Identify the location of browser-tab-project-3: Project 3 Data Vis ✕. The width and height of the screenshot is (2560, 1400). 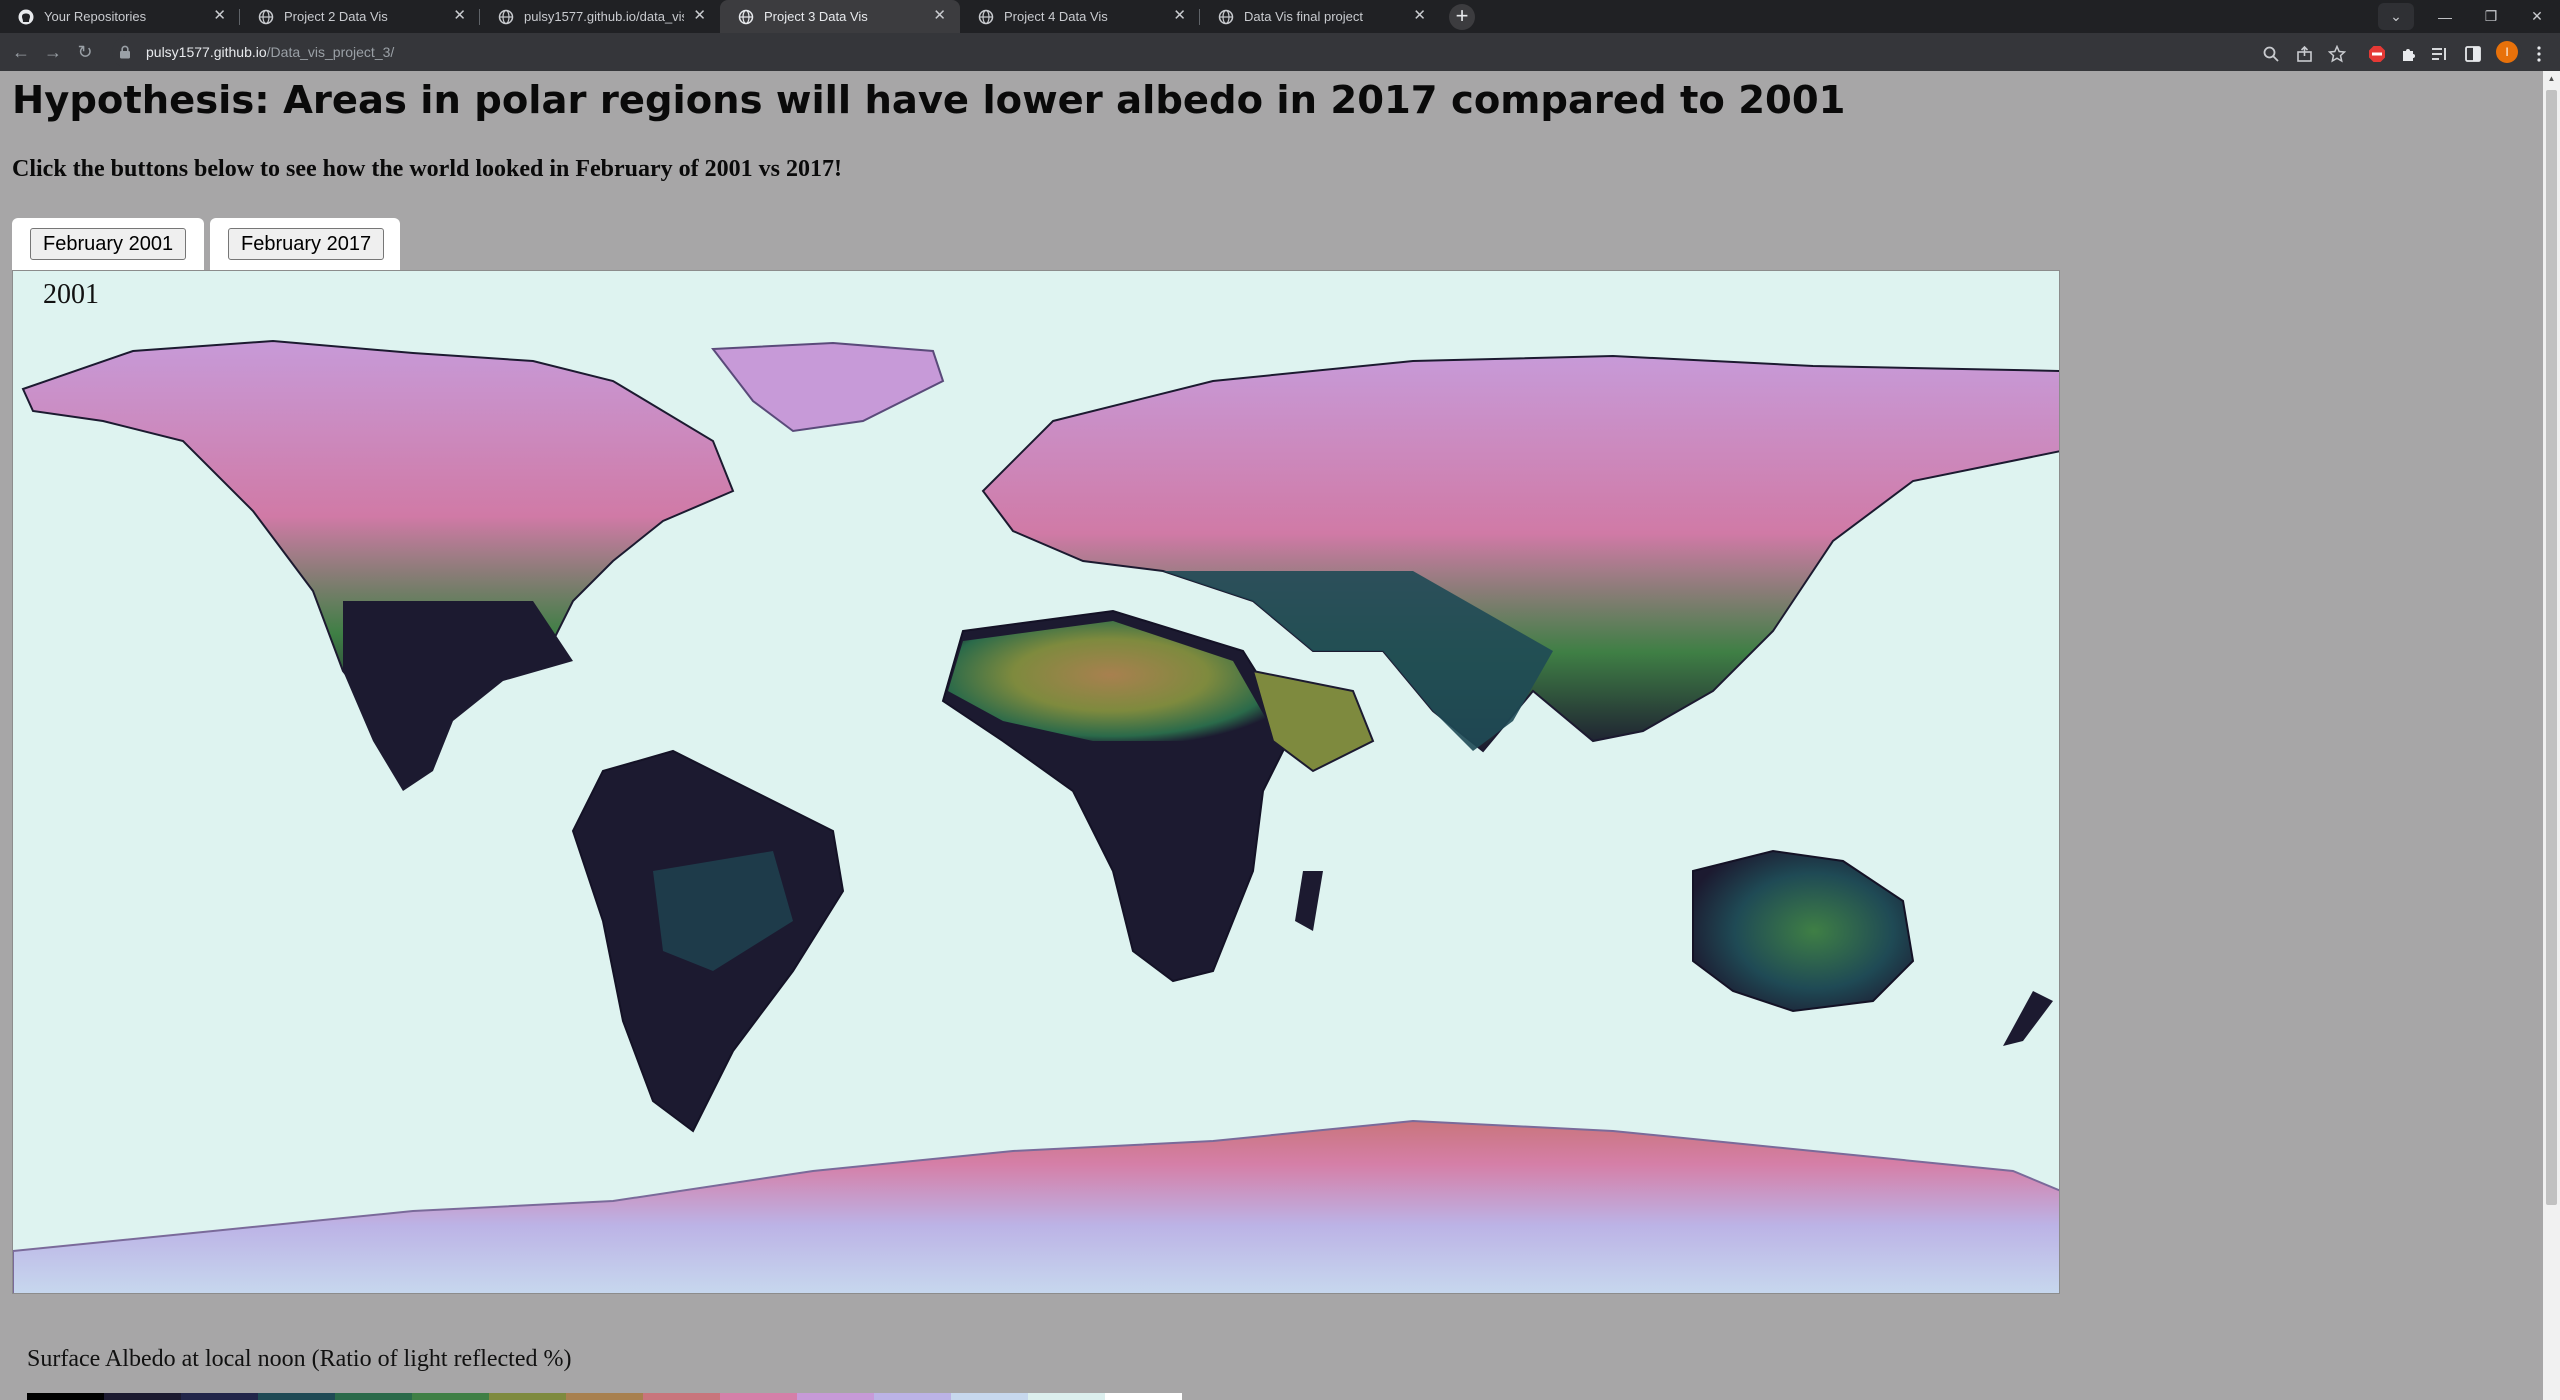
(840, 16).